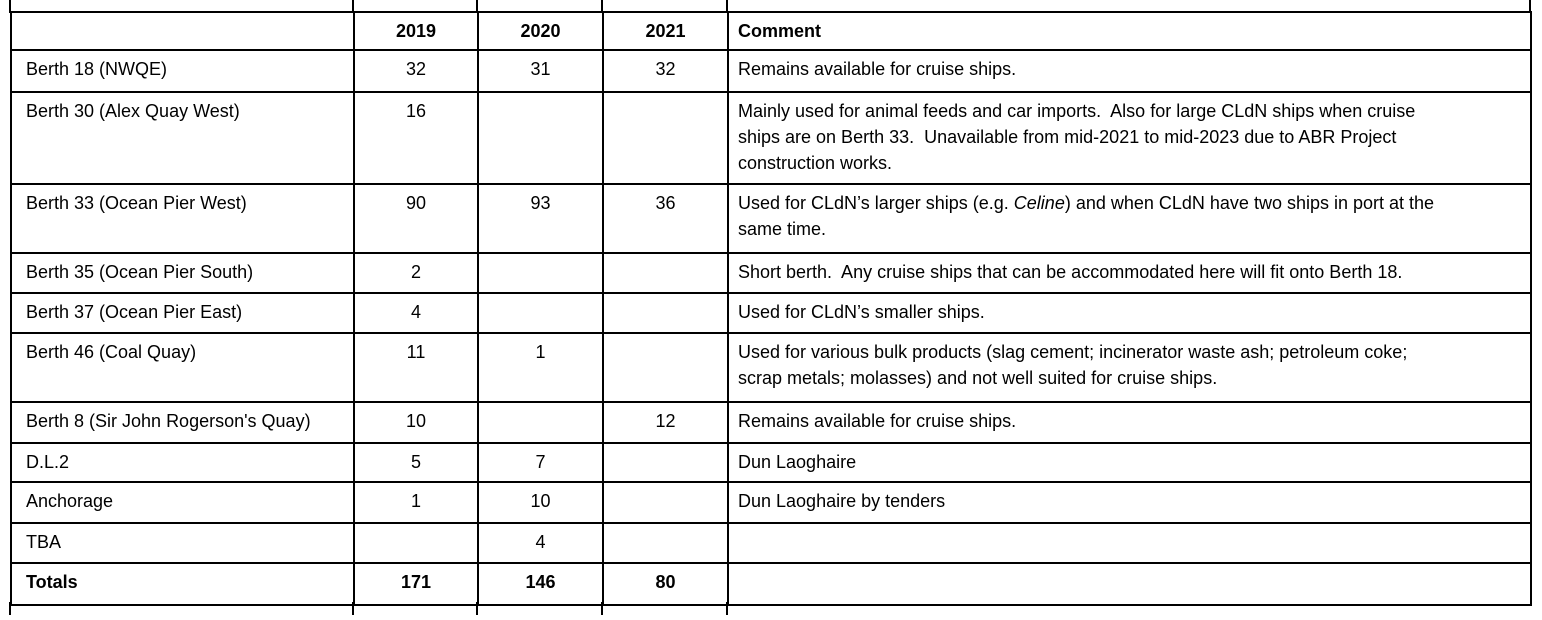 The height and width of the screenshot is (620, 1542). What do you see at coordinates (416, 502) in the screenshot?
I see `count-2019-cell: 1` at bounding box center [416, 502].